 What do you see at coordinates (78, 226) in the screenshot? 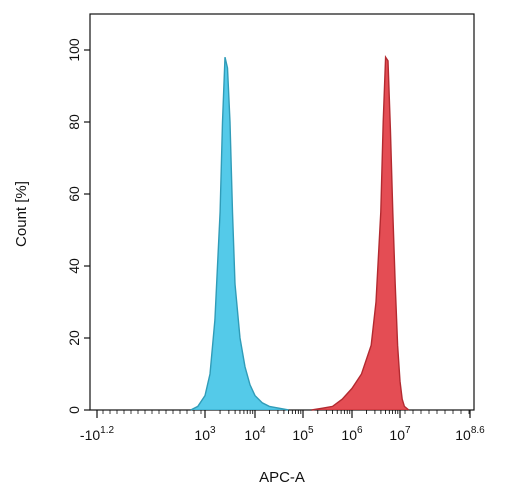
I see `y-axis: 0 20 40 60 80 100` at bounding box center [78, 226].